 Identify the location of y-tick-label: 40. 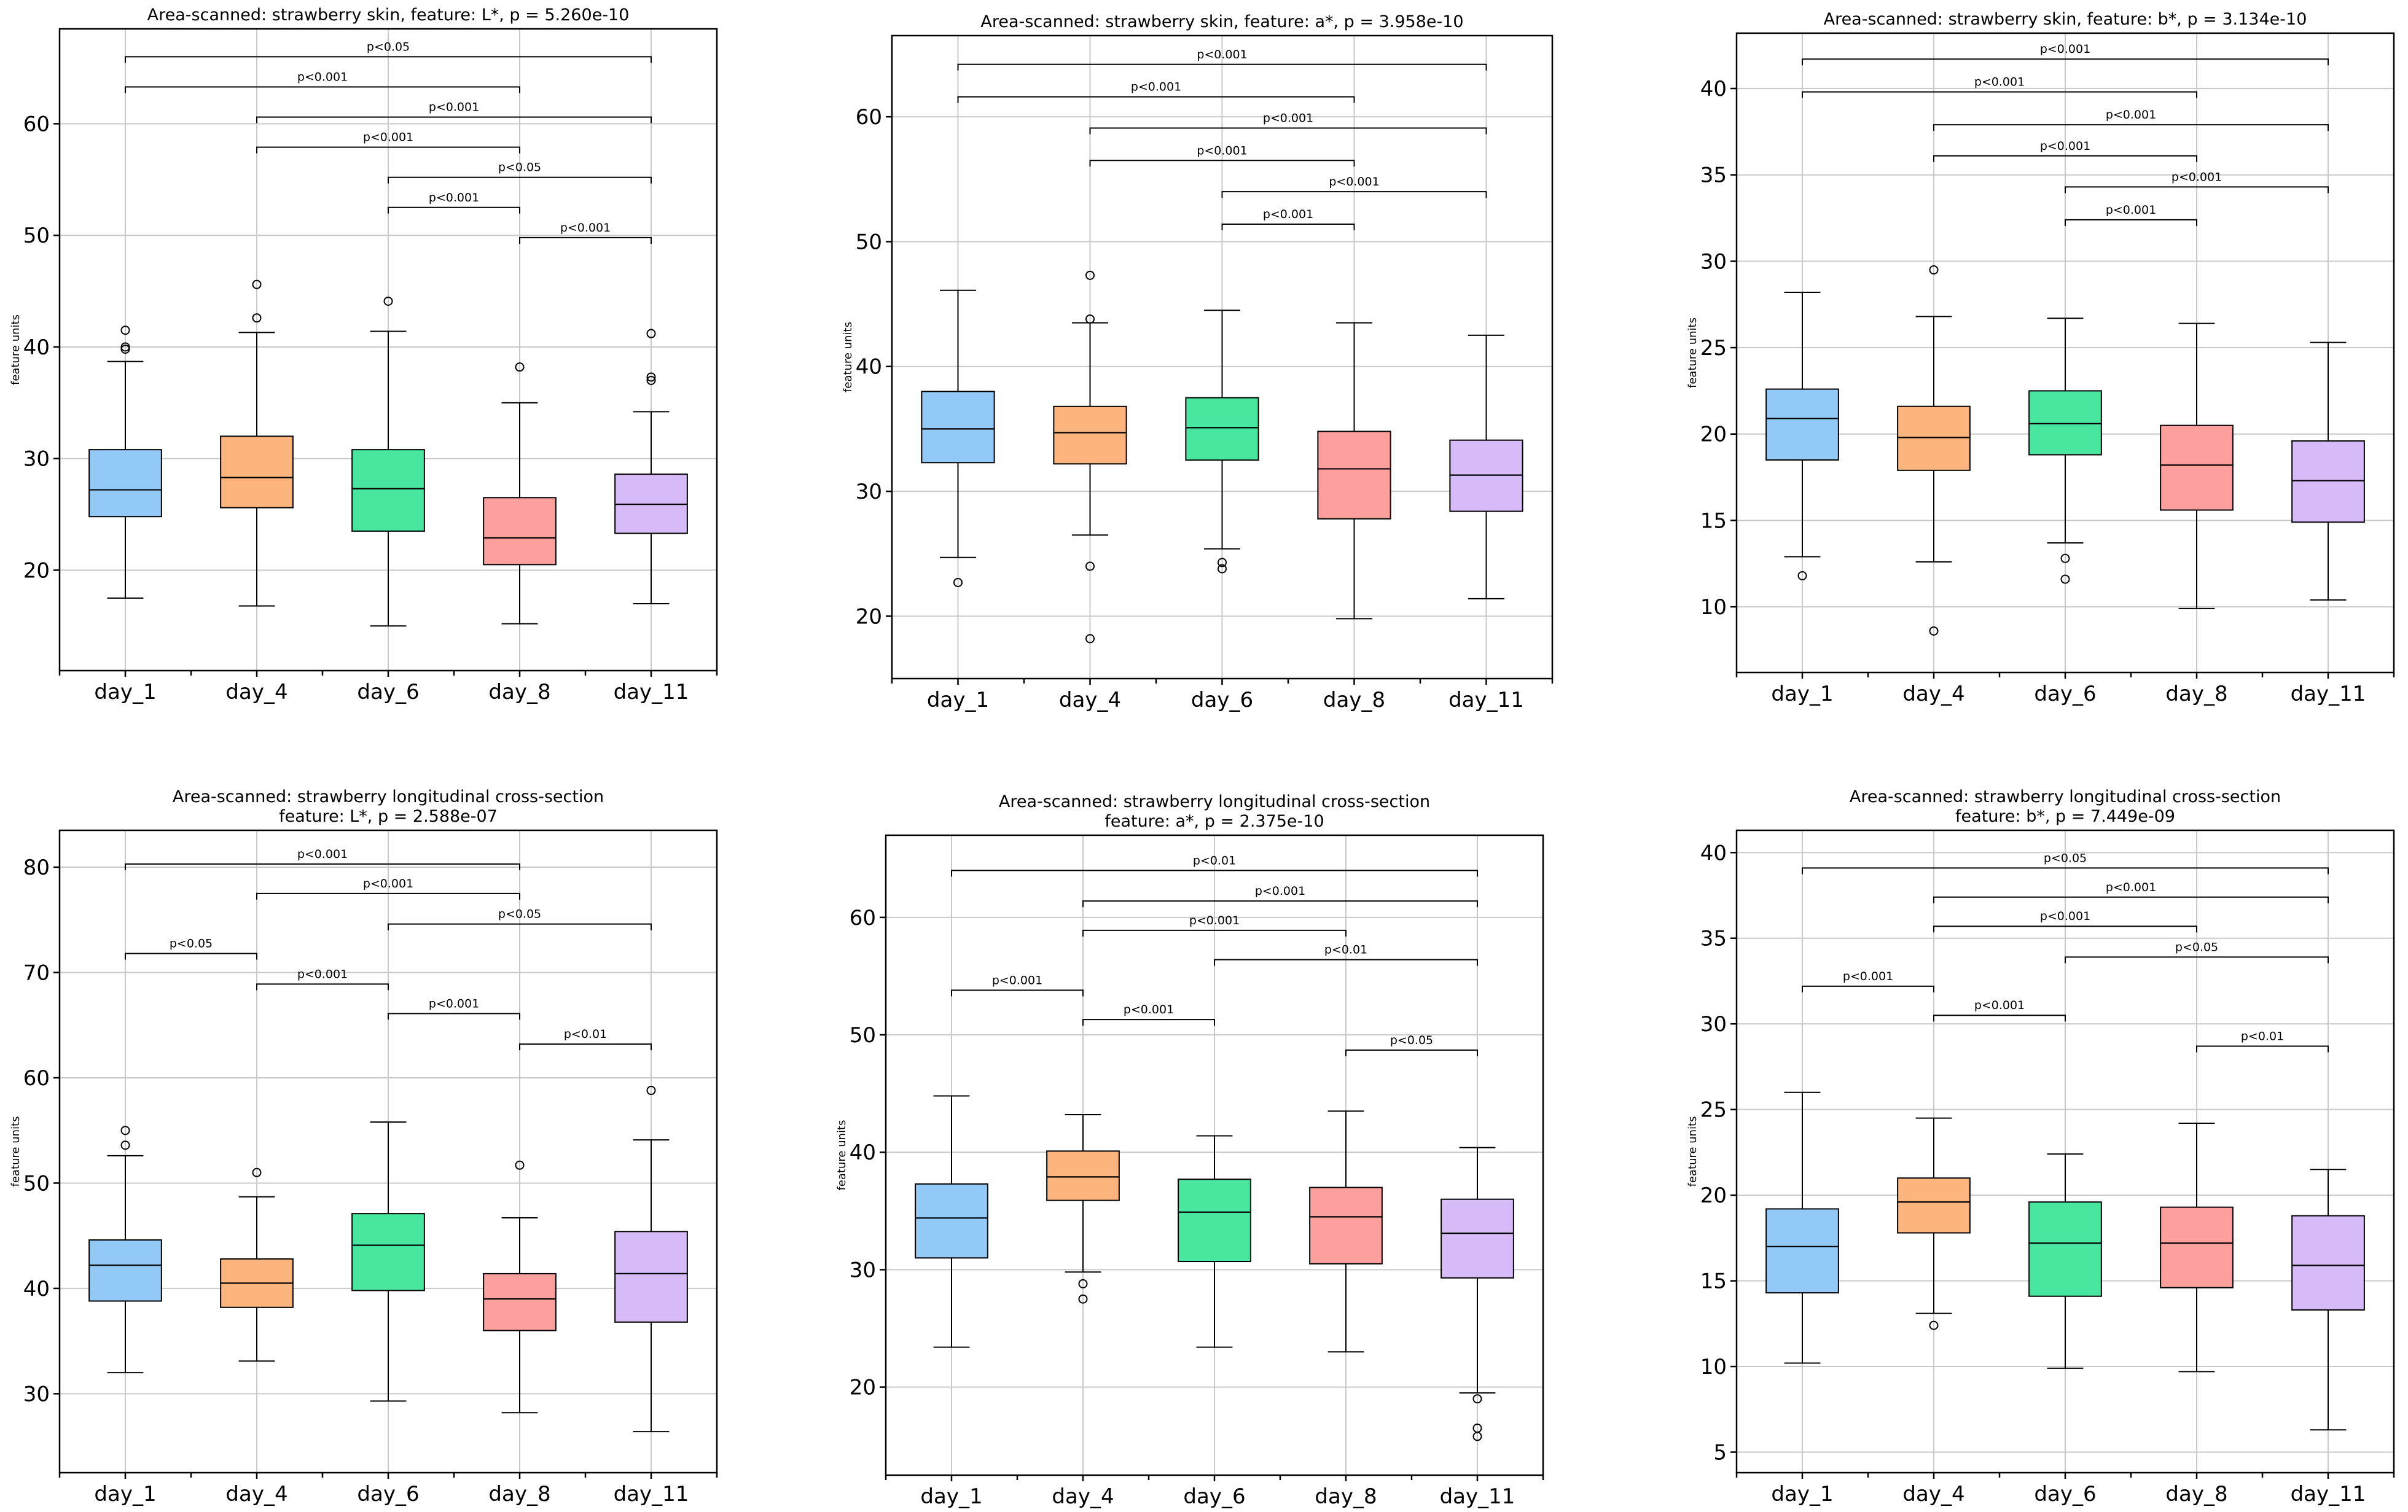
(36, 347).